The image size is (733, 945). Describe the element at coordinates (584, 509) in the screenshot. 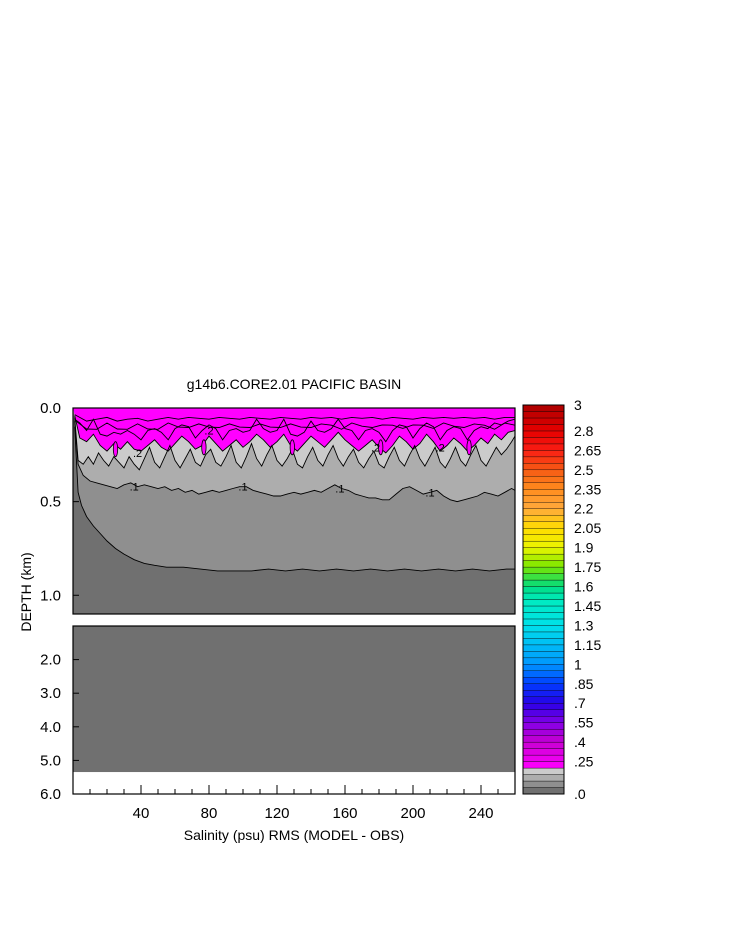

I see `colorbar-label-5: 2.2` at that location.